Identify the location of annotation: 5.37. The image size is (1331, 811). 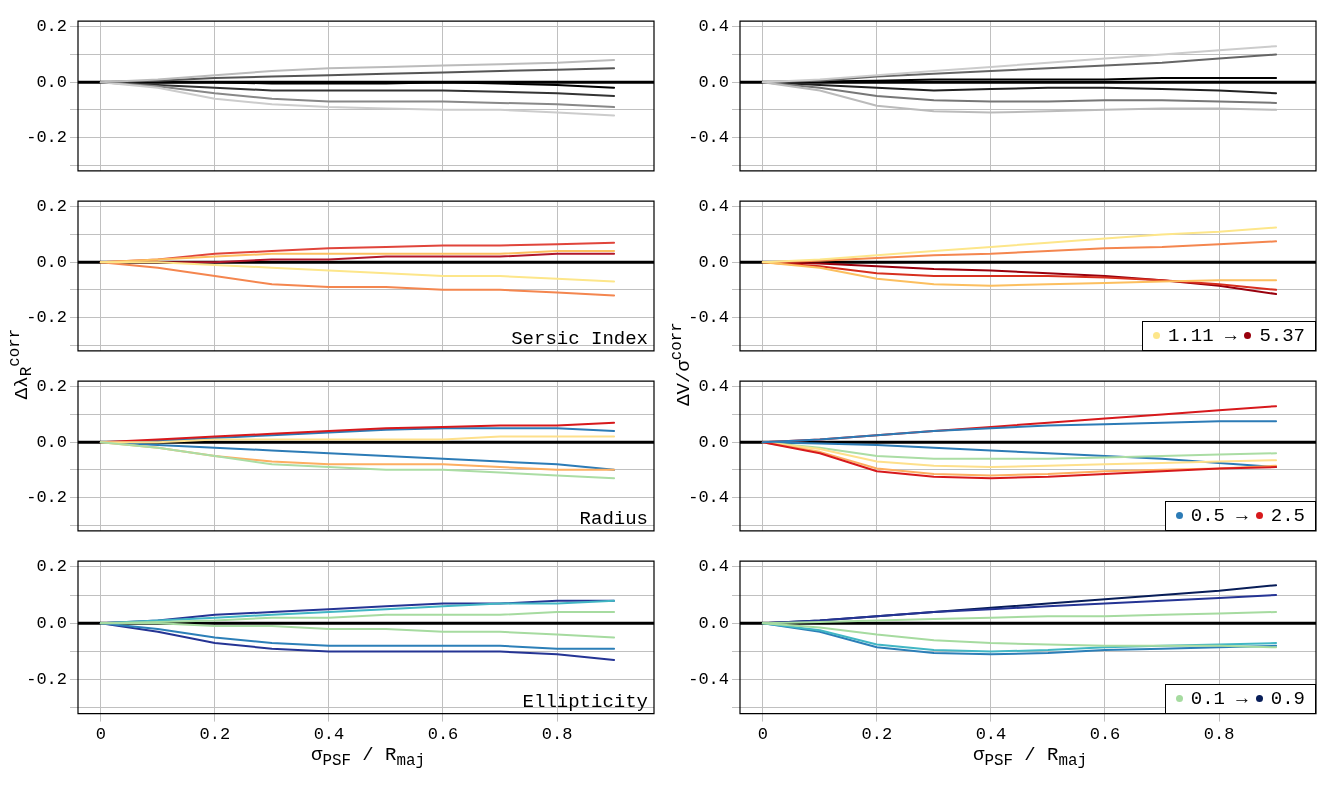
(1282, 335).